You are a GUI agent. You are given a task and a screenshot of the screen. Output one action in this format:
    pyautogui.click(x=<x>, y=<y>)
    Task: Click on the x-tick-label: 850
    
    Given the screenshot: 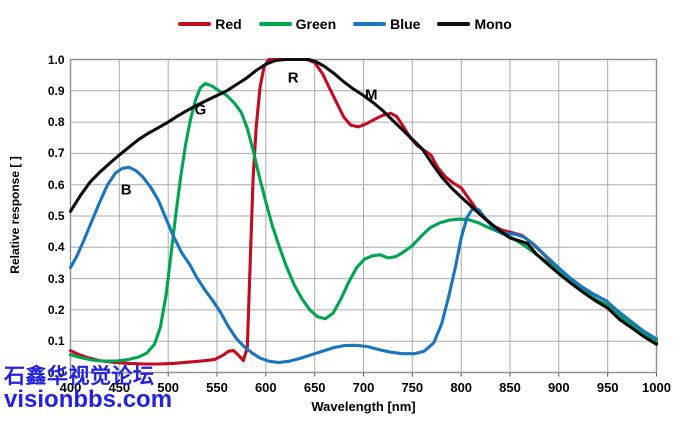 What is the action you would take?
    pyautogui.click(x=510, y=387)
    